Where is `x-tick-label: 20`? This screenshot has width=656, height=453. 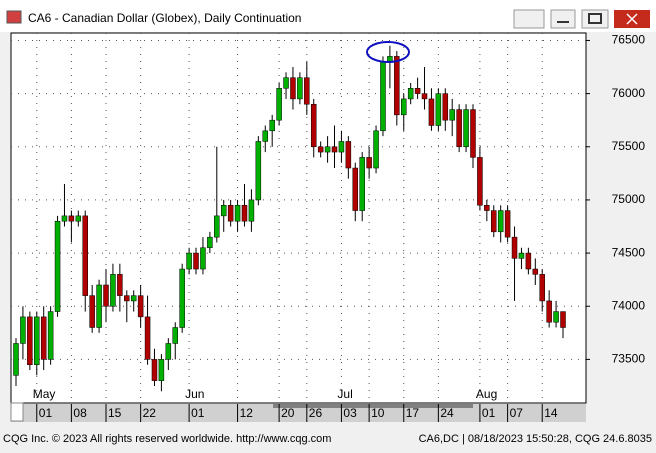
x-tick-label: 20 is located at coordinates (288, 413).